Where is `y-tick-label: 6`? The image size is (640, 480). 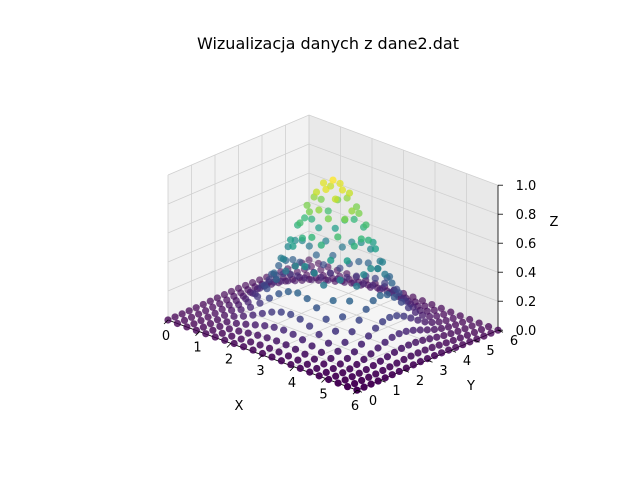
y-tick-label: 6 is located at coordinates (514, 341).